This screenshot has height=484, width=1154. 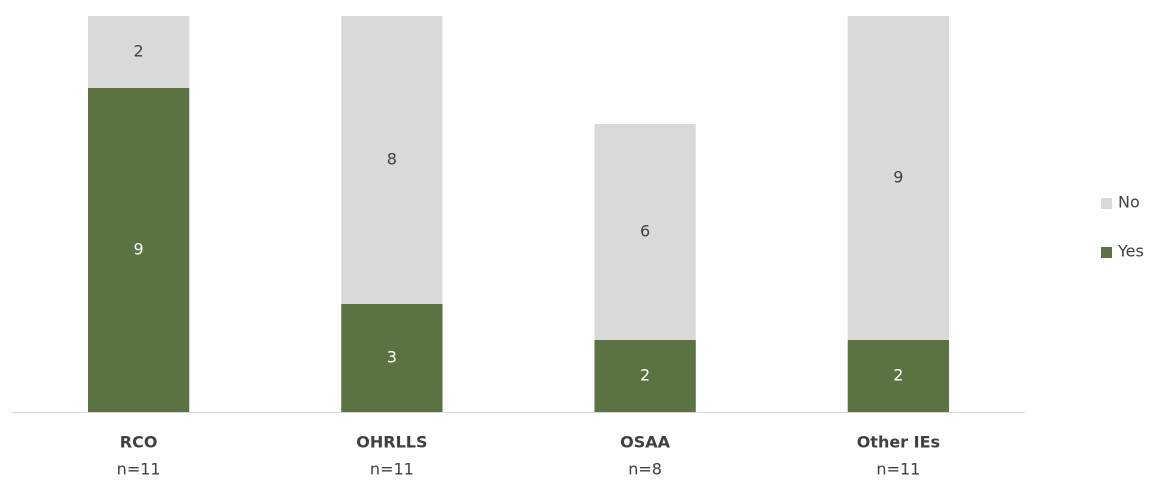 What do you see at coordinates (645, 469) in the screenshot?
I see `x-tick-sublabel: n=8` at bounding box center [645, 469].